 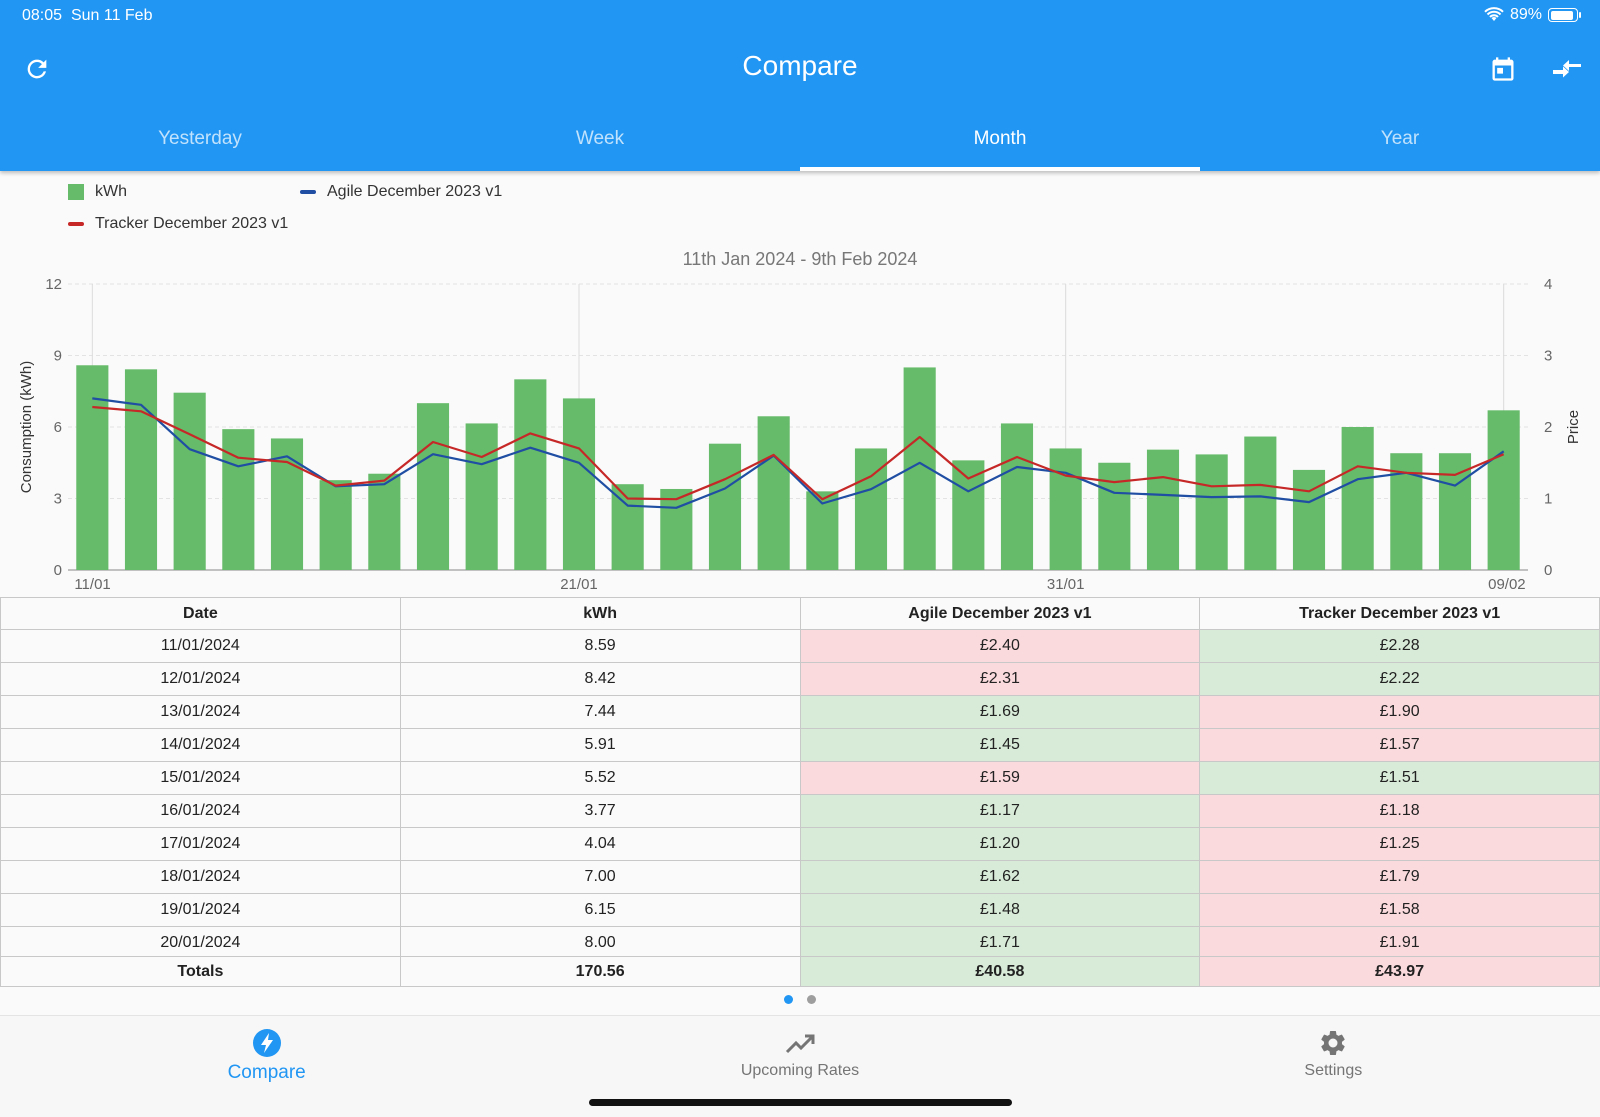 I want to click on cell-kwh: 5.52, so click(x=601, y=778).